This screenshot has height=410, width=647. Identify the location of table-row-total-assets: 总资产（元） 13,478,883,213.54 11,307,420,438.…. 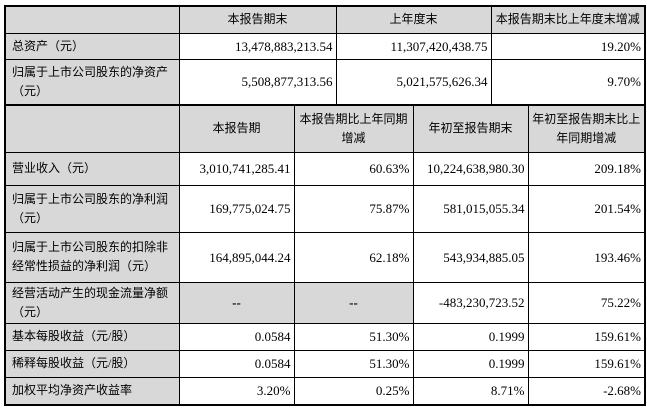
(325, 46).